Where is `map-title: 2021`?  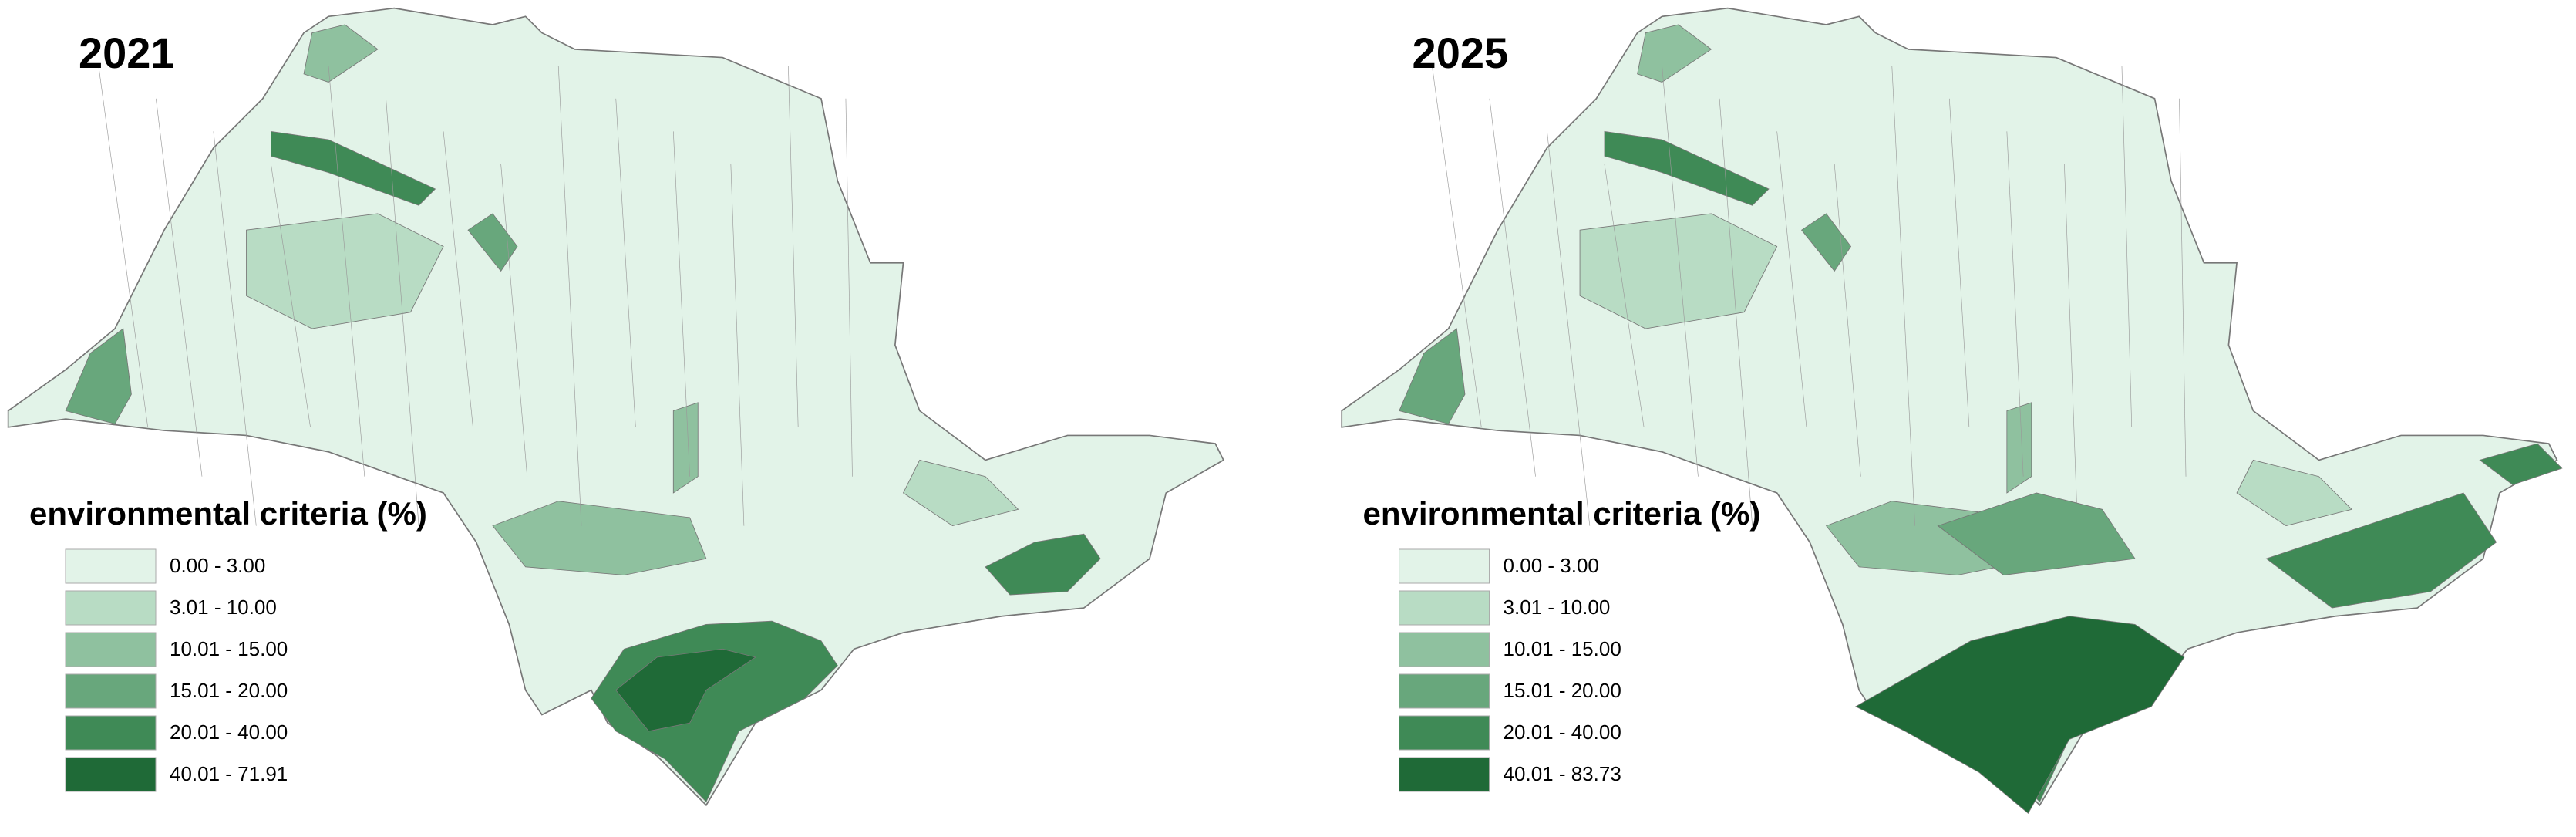
map-title: 2021 is located at coordinates (127, 53).